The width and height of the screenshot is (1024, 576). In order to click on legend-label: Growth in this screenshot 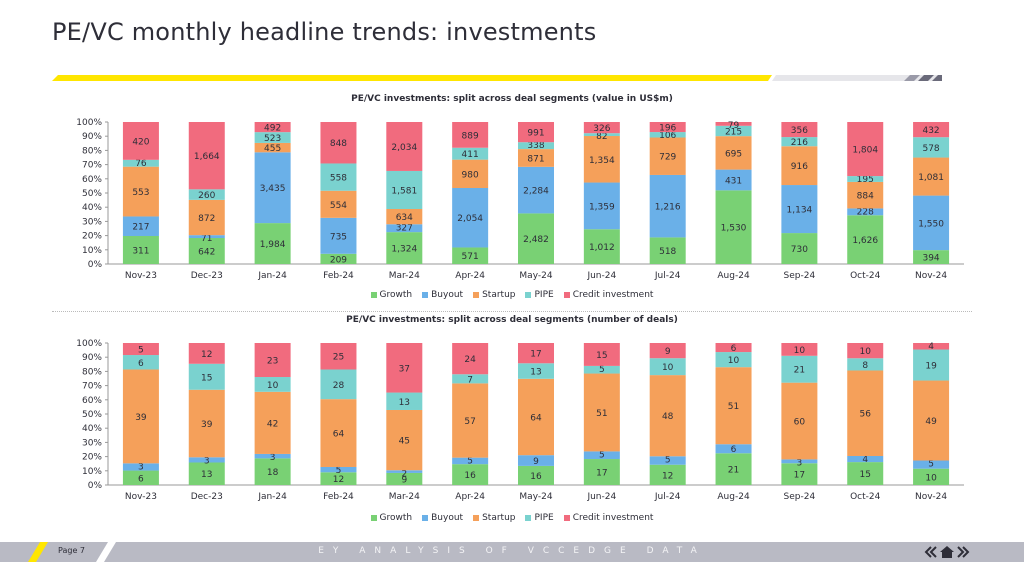, I will do `click(396, 518)`.